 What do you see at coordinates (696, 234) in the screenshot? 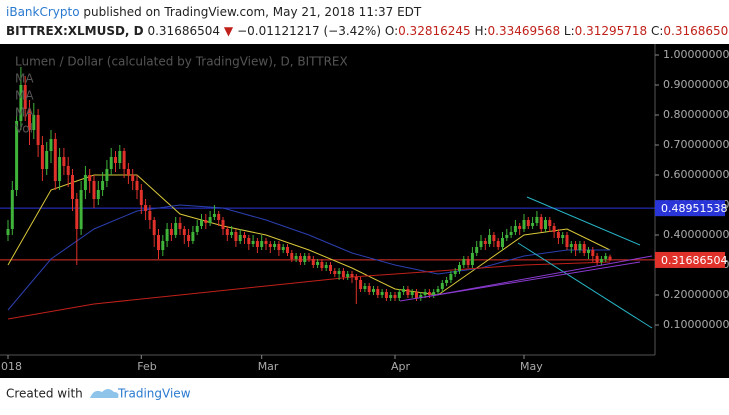
I see `y-tick-label: 0.40000000` at bounding box center [696, 234].